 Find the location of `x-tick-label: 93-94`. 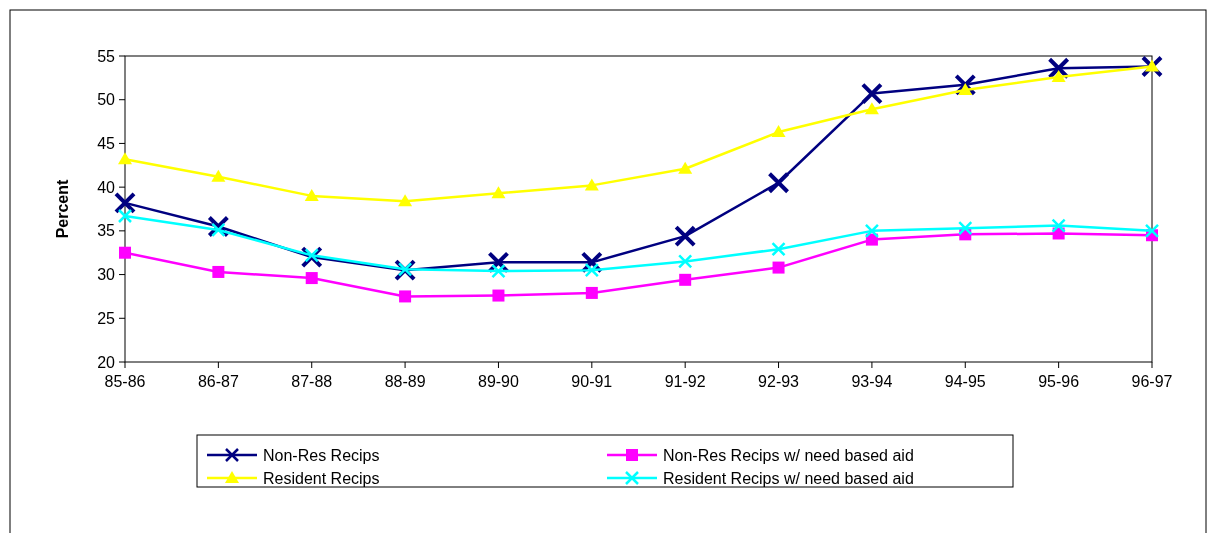

x-tick-label: 93-94 is located at coordinates (872, 381).